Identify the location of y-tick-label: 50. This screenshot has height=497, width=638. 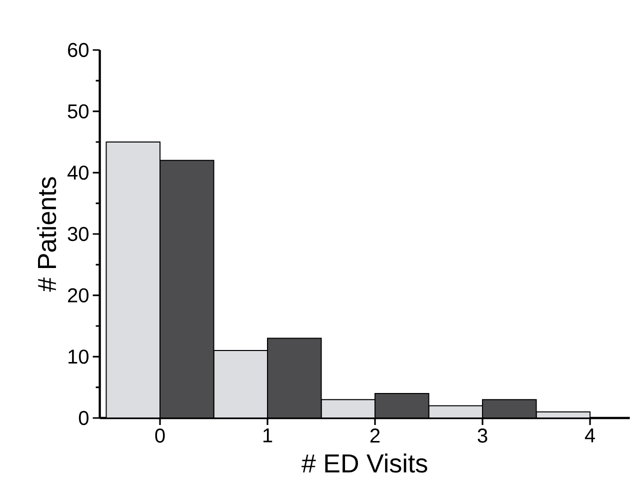
(78, 111).